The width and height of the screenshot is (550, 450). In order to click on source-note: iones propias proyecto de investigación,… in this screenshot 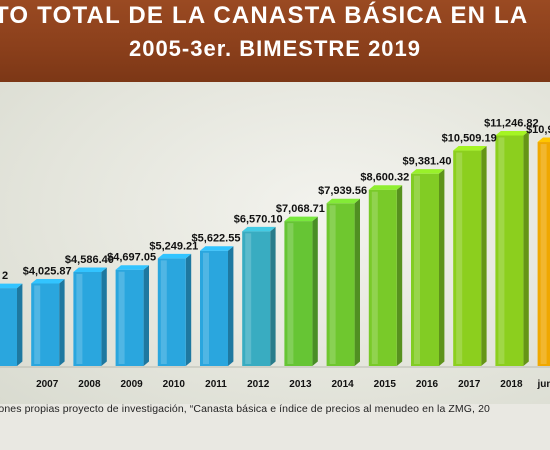, I will do `click(245, 409)`.